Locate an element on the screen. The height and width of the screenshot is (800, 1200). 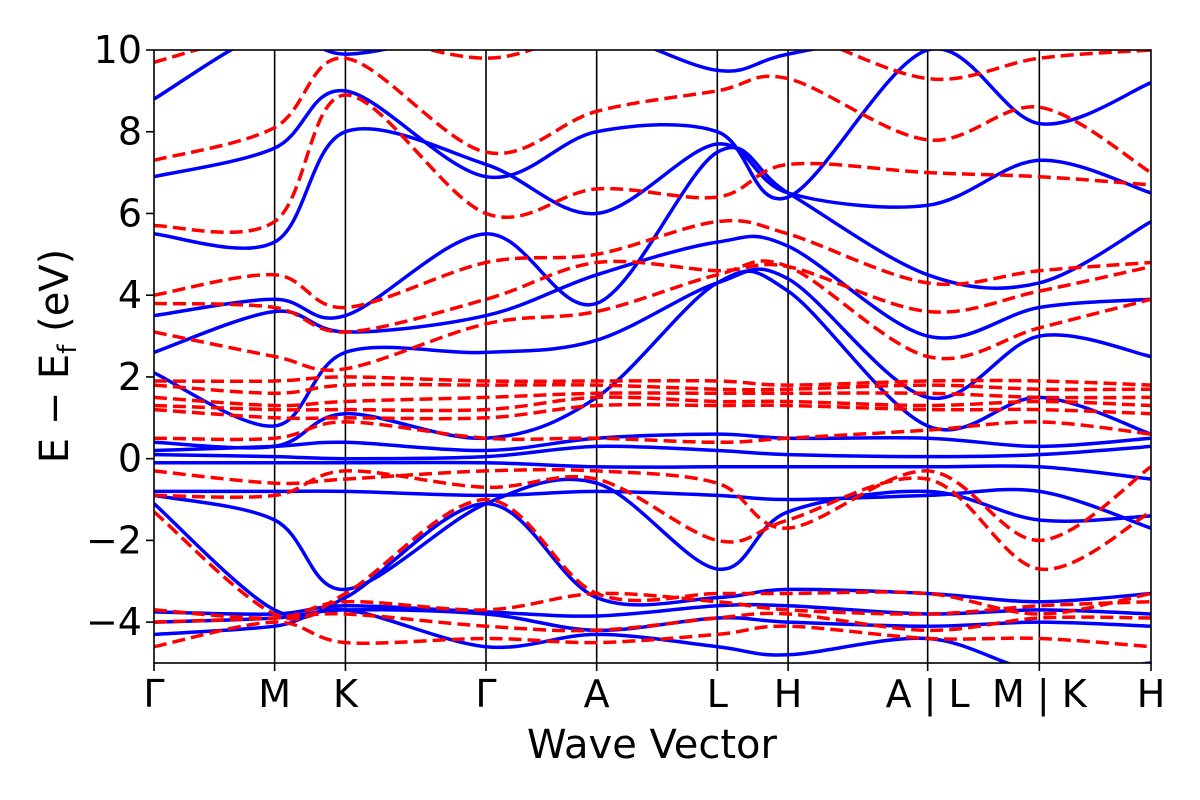
y-axis-label-lead: E − E is located at coordinates (55, 409).